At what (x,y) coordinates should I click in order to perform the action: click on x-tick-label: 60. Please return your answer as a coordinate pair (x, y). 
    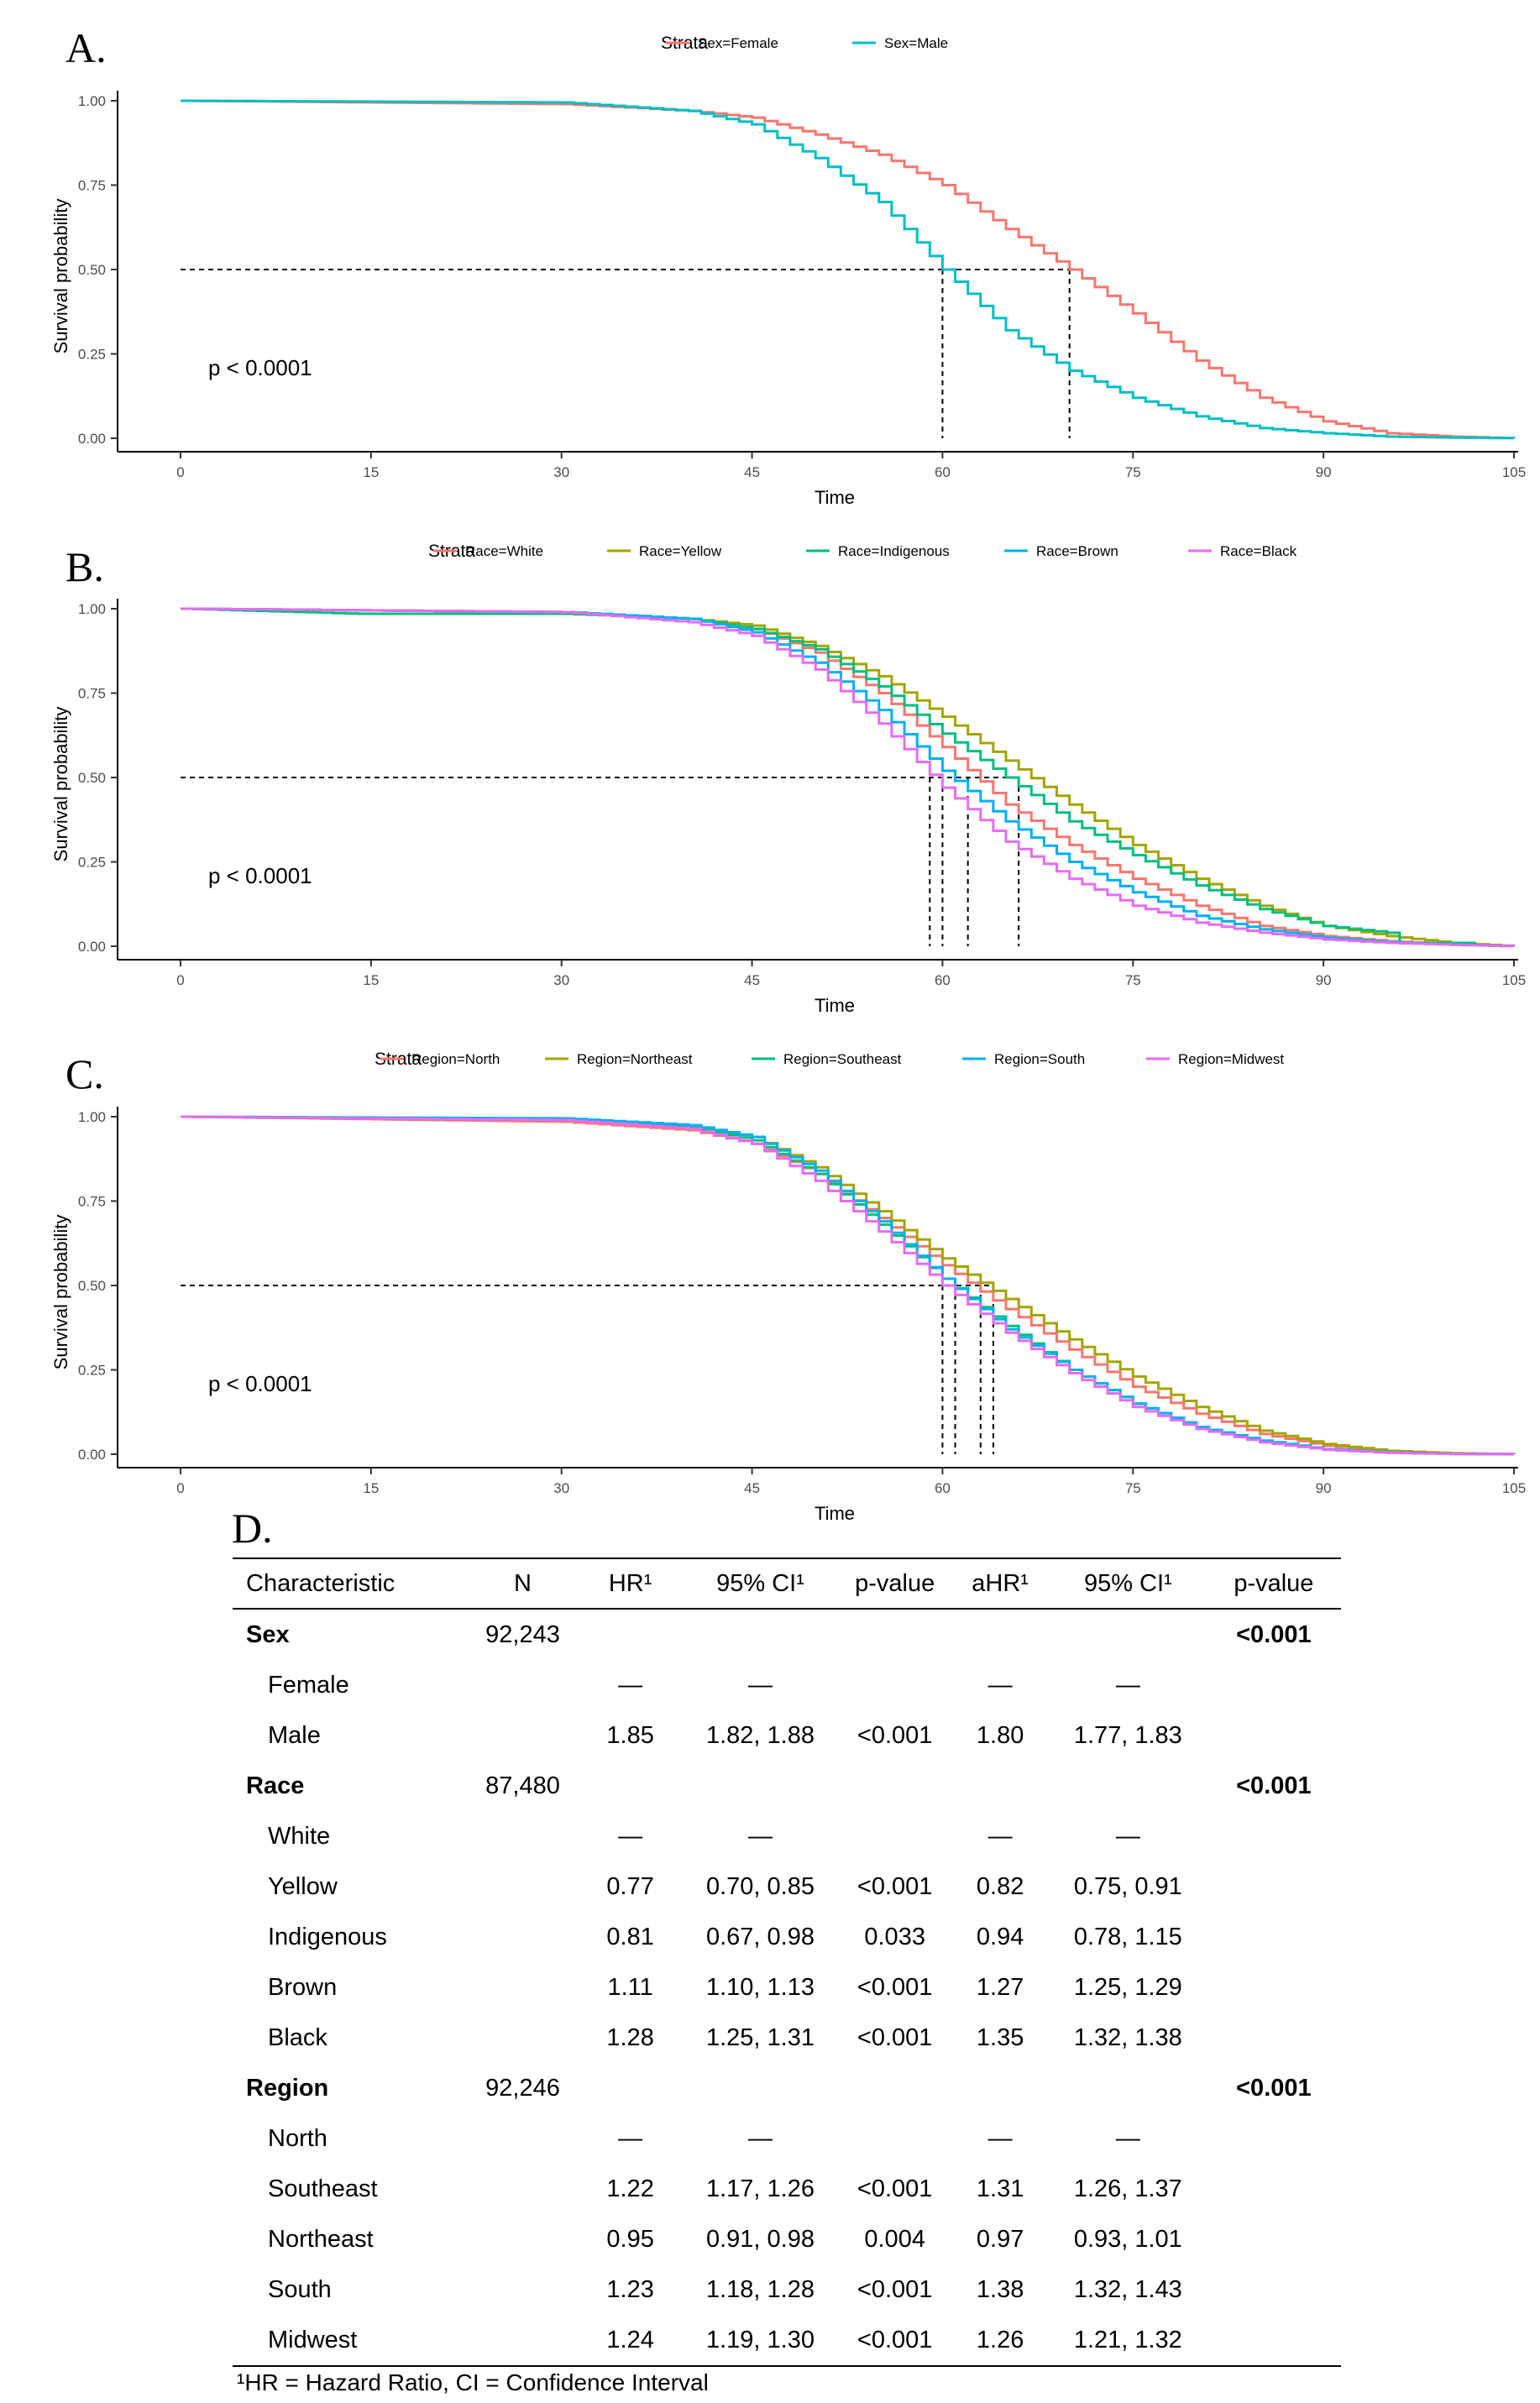
    Looking at the image, I should click on (943, 472).